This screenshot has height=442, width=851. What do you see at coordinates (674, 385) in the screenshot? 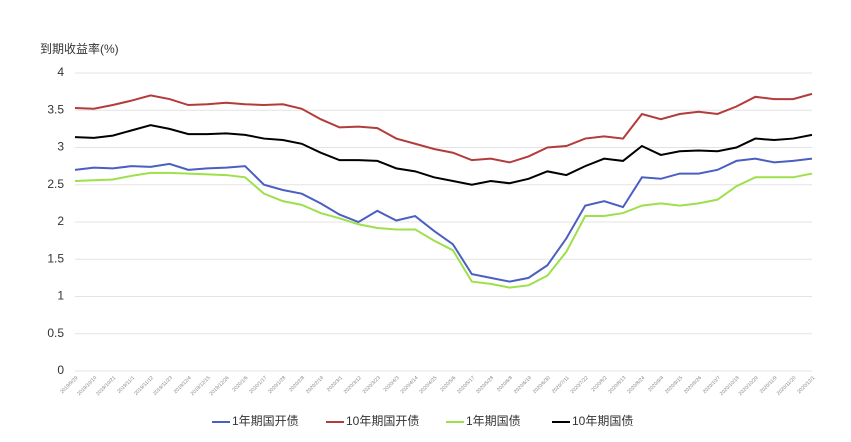
I see `x-tick-label: 2020/9/15` at bounding box center [674, 385].